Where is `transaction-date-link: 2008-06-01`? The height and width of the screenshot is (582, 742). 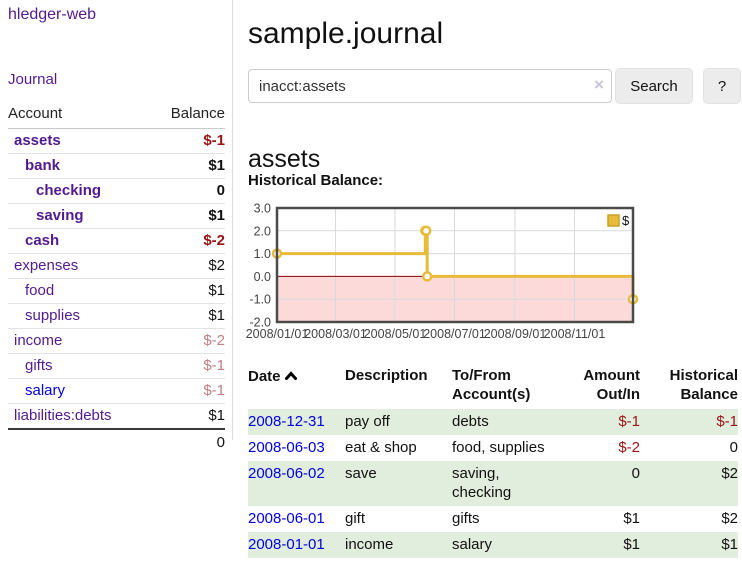
transaction-date-link: 2008-06-01 is located at coordinates (286, 518).